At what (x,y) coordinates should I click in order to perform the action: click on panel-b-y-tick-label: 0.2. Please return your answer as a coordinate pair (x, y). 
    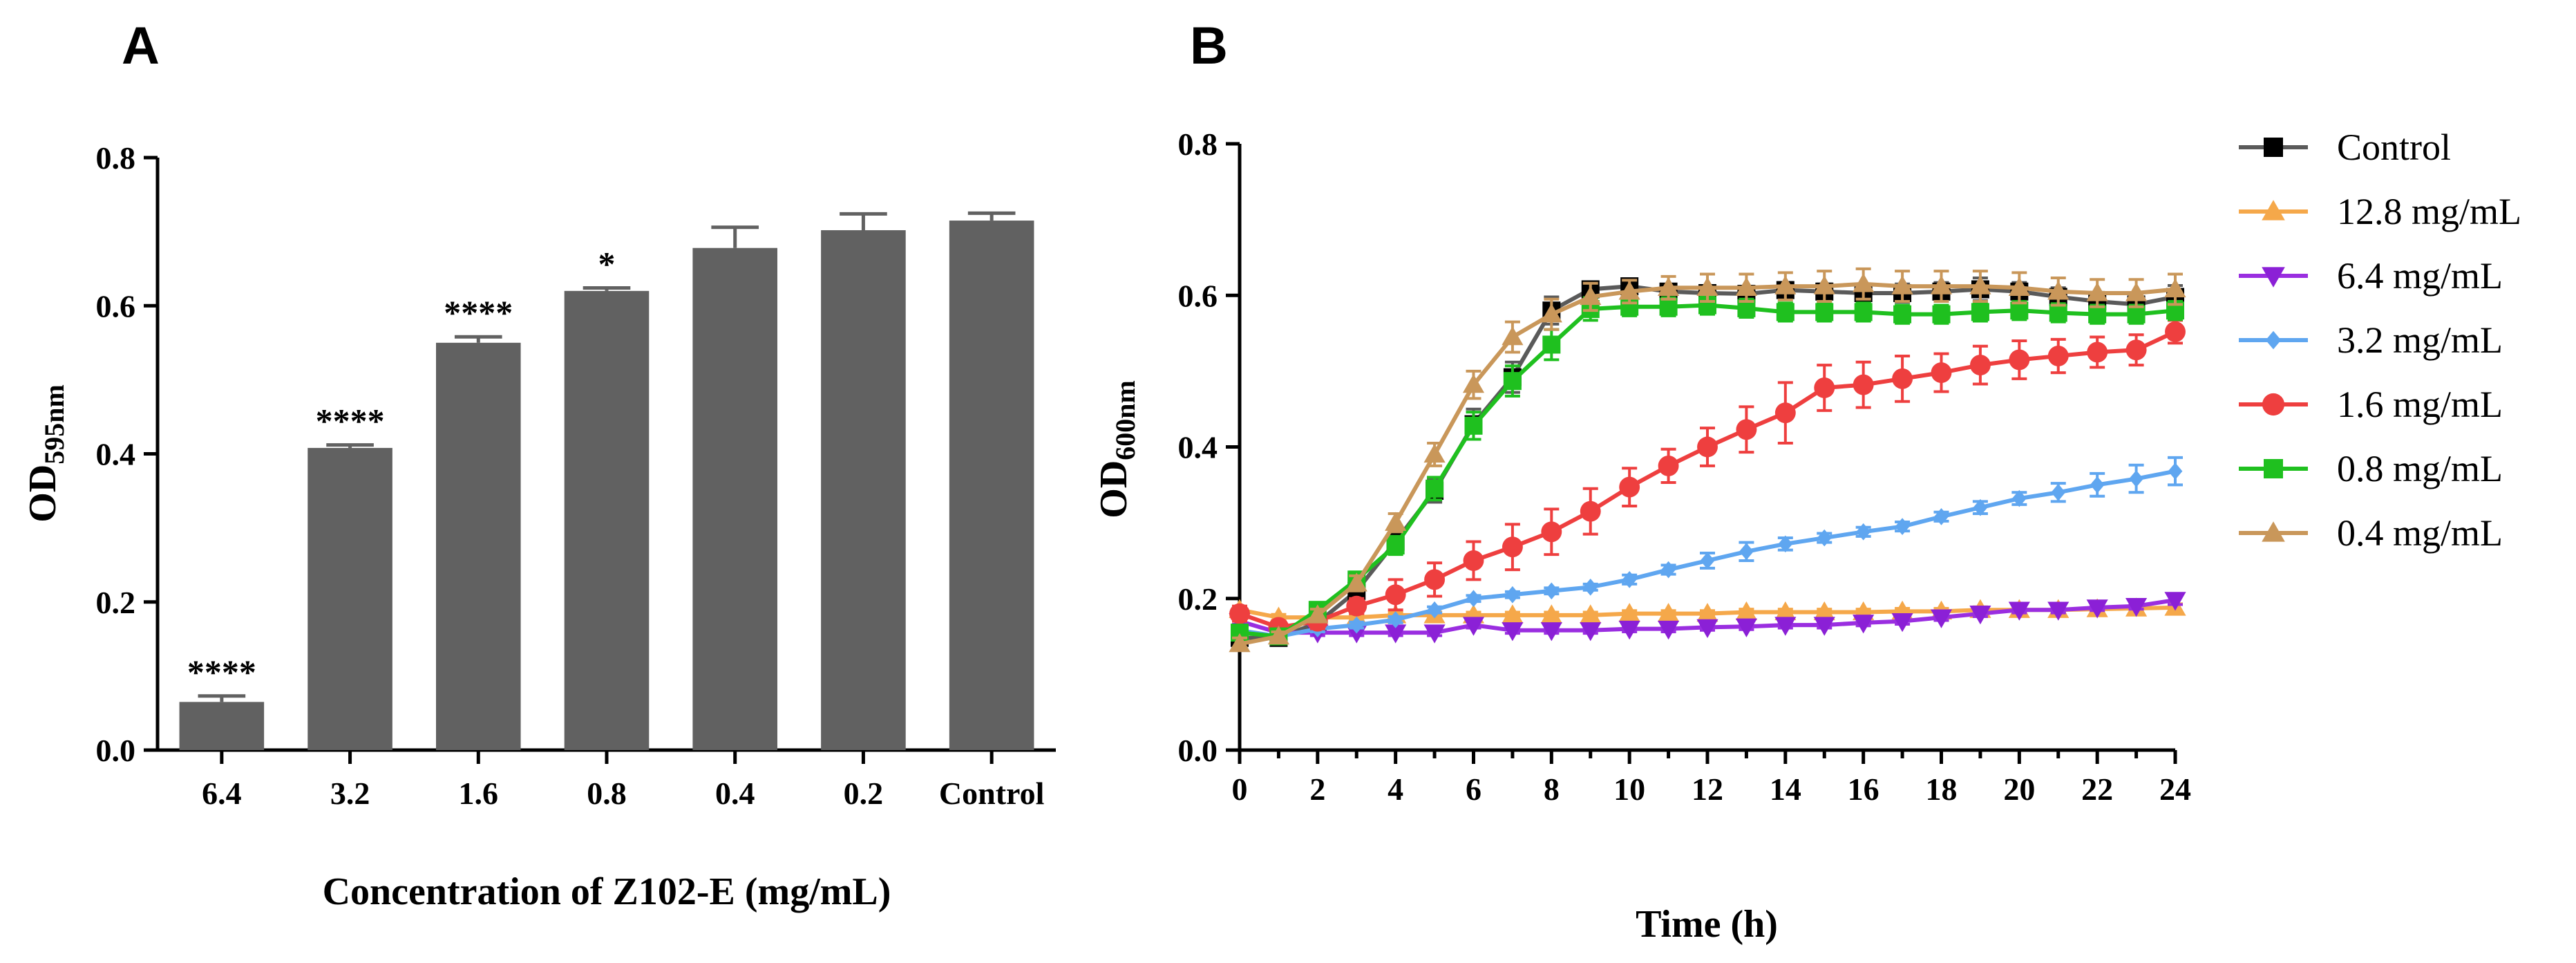
    Looking at the image, I should click on (1198, 599).